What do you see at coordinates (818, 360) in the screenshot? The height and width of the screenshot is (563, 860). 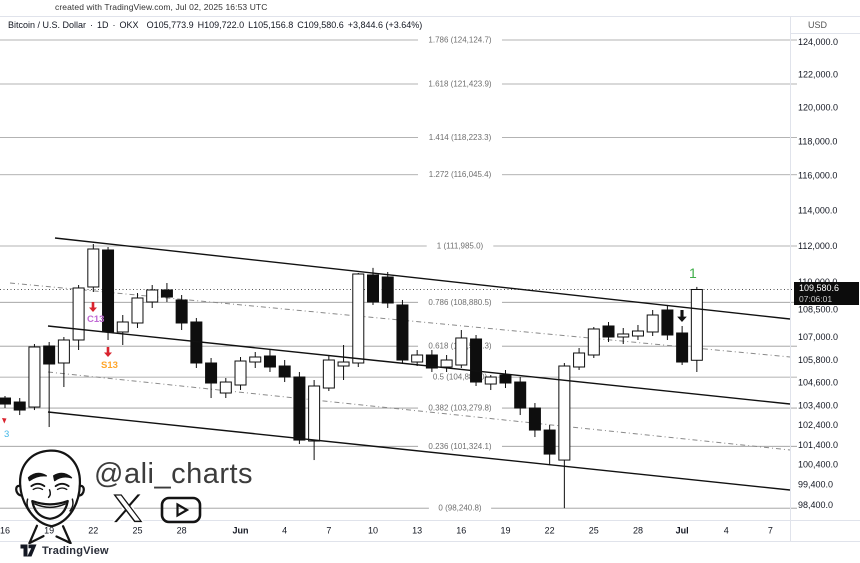 I see `price-tick-label-105,800.0: 105,800.0` at bounding box center [818, 360].